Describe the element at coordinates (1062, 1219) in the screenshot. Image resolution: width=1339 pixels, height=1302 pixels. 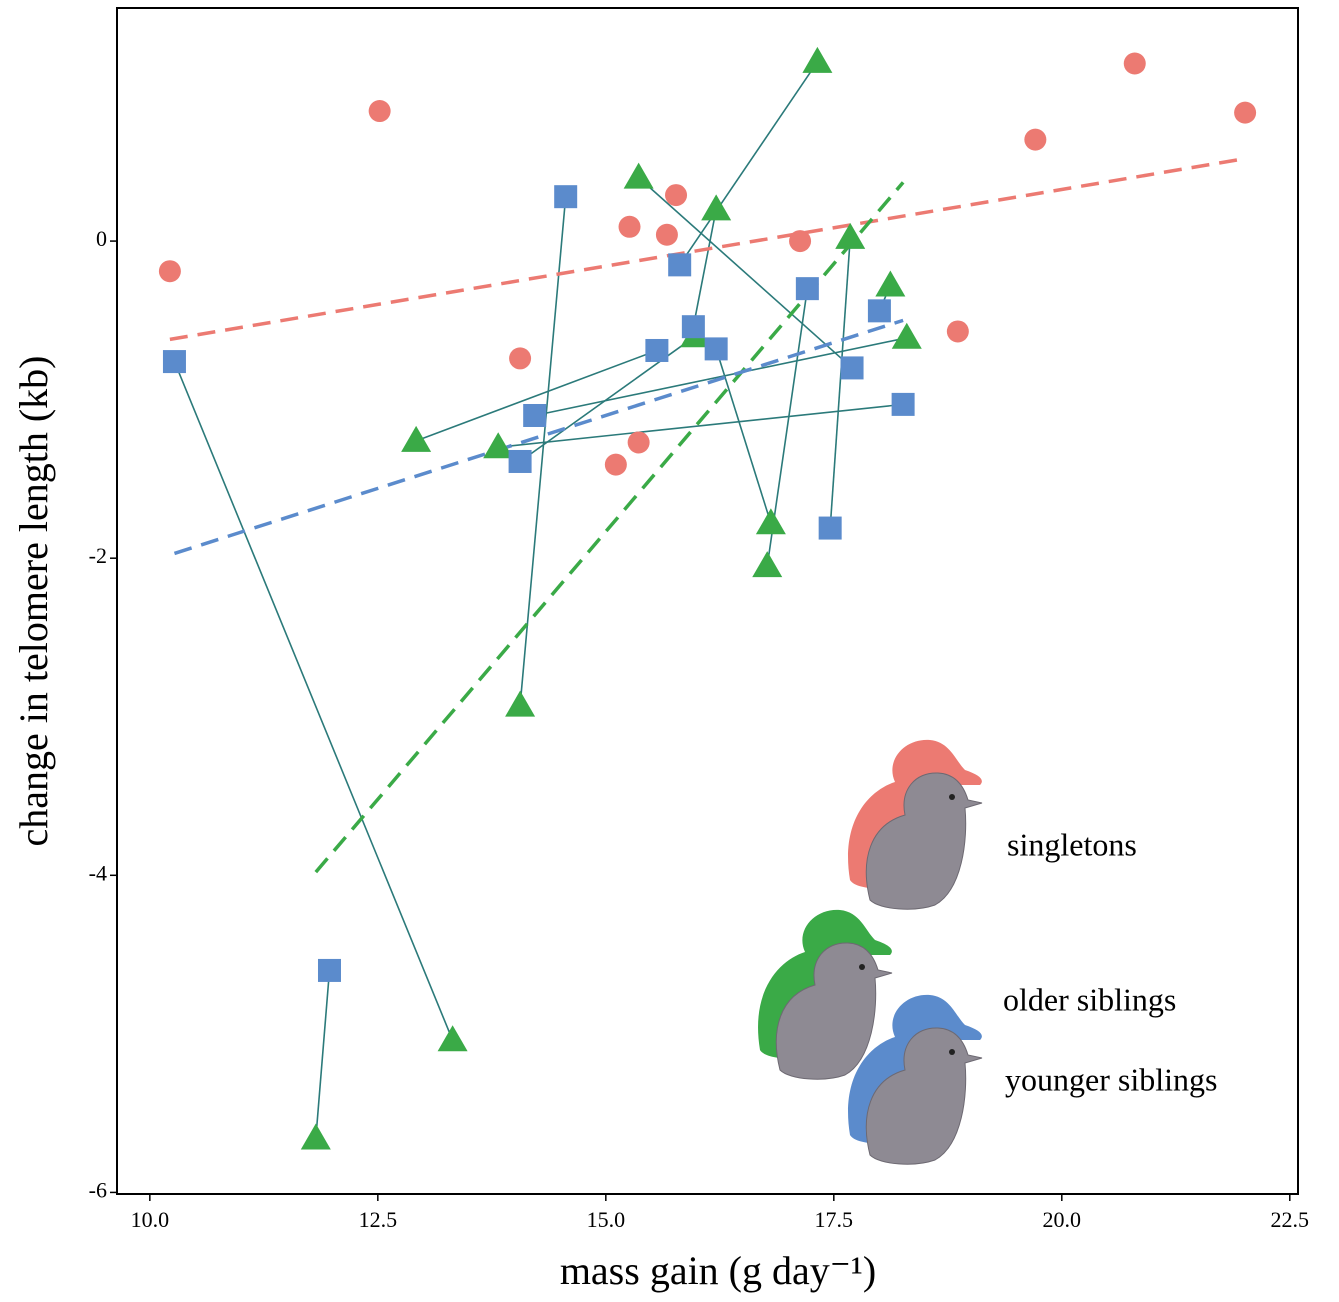
I see `x-tick-label: 20.0` at that location.